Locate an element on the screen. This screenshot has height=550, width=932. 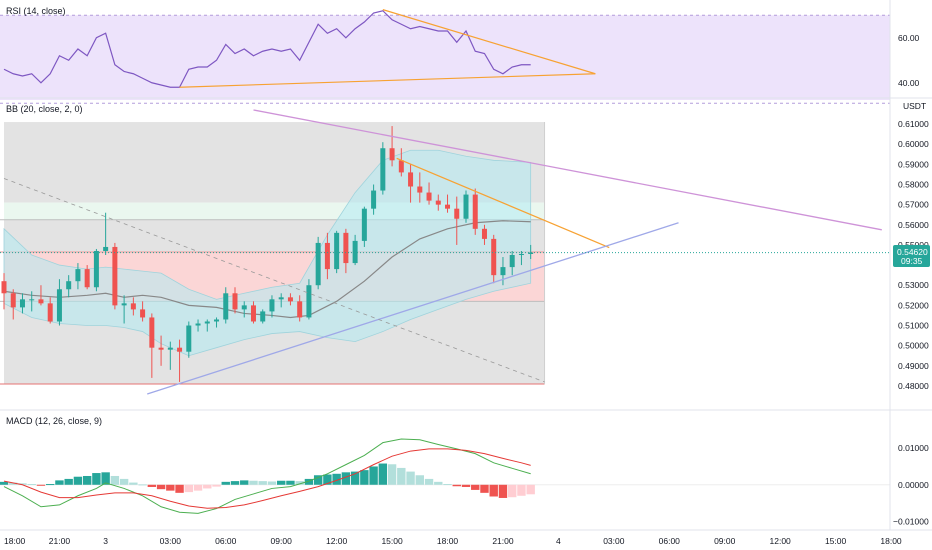
bb-title: BB (20, close, 2, 0) is located at coordinates (44, 109).